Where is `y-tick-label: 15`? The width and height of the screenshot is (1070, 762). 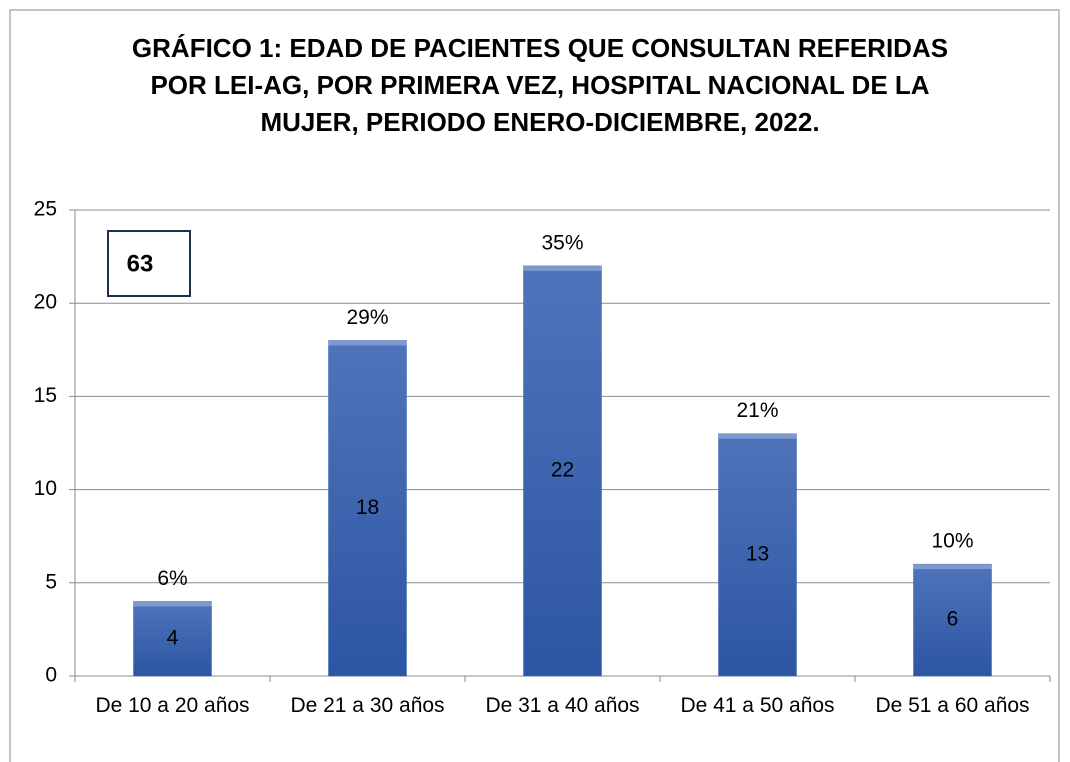 y-tick-label: 15 is located at coordinates (45, 395).